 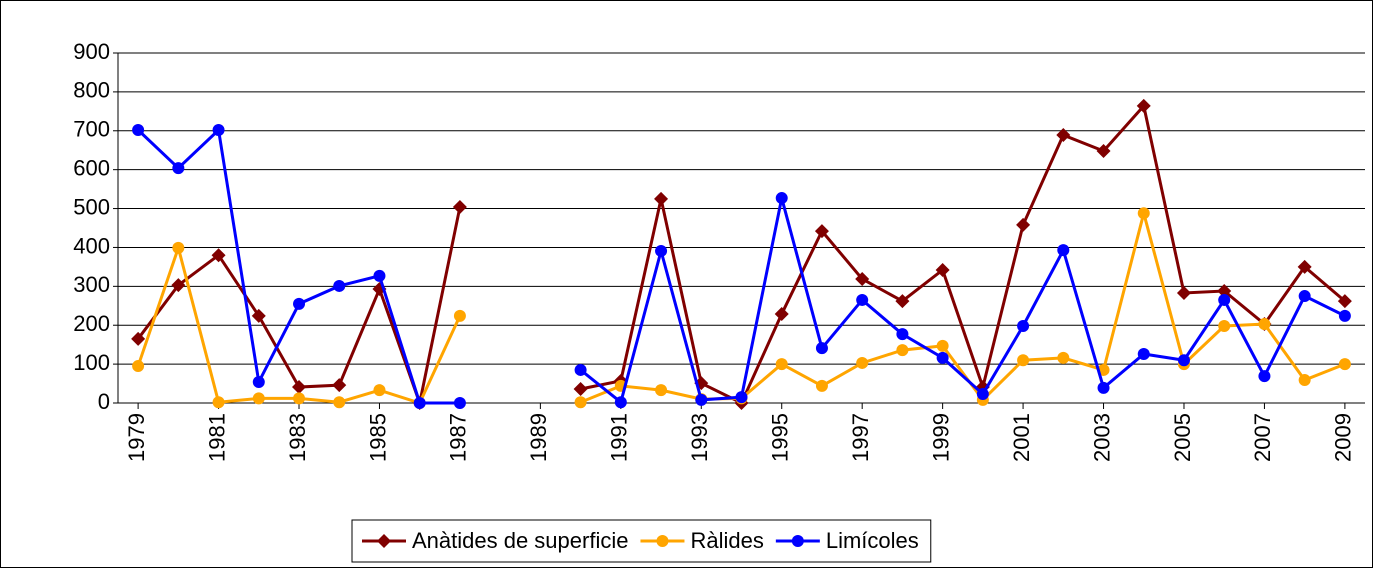 What do you see at coordinates (860, 437) in the screenshot?
I see `x-tick-label: 1997` at bounding box center [860, 437].